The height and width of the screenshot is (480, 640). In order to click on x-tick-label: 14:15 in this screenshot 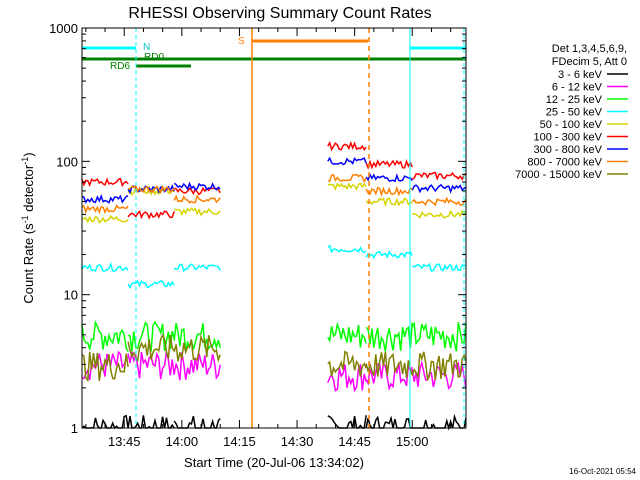, I will do `click(239, 441)`.